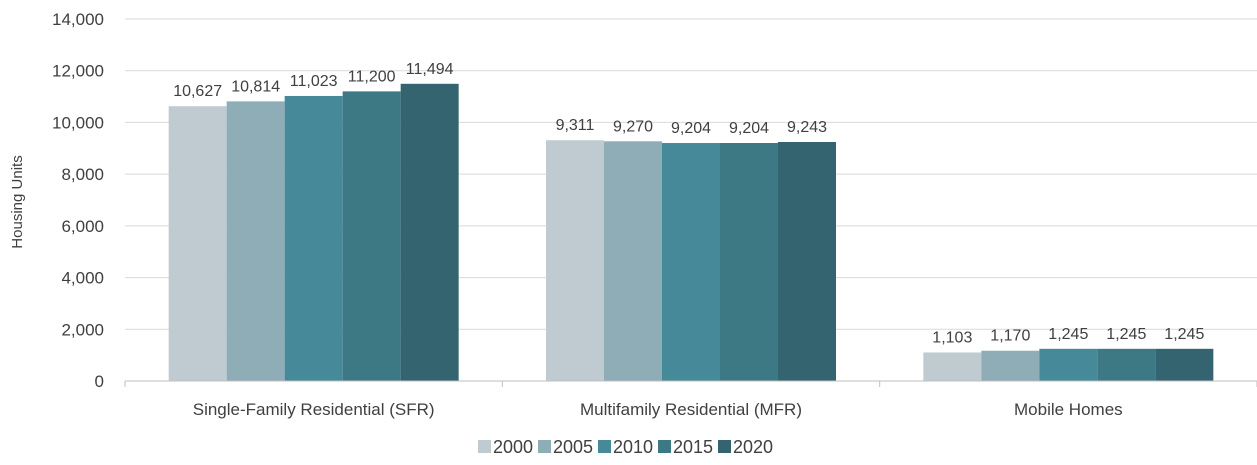  I want to click on legend-label: 2015, so click(693, 447).